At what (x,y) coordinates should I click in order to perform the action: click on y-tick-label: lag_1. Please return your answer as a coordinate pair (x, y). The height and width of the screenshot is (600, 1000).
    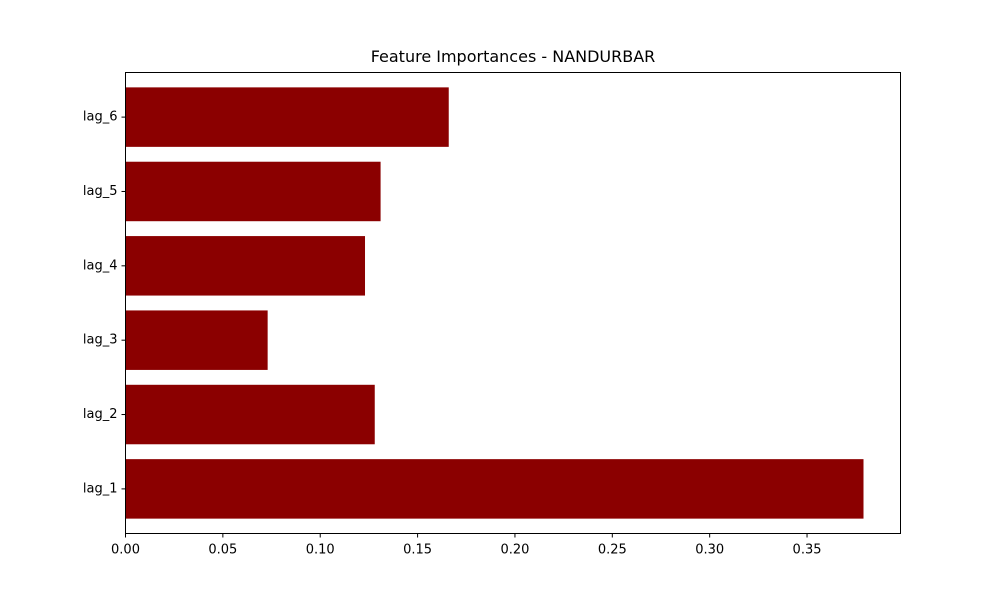
    Looking at the image, I should click on (100, 488).